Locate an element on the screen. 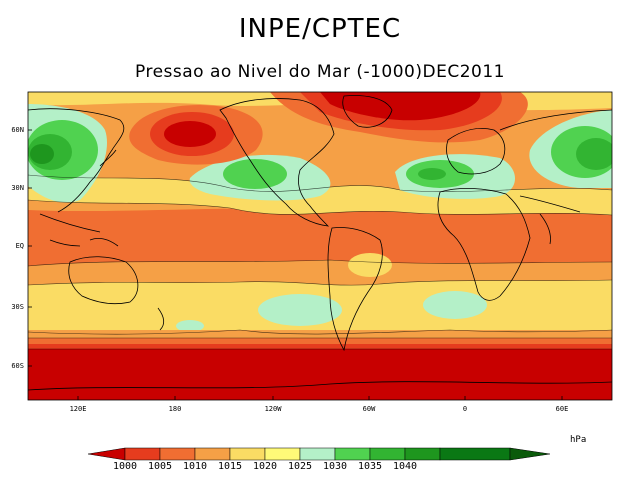 The image size is (640, 494). colorbar-label: 1010 is located at coordinates (195, 466).